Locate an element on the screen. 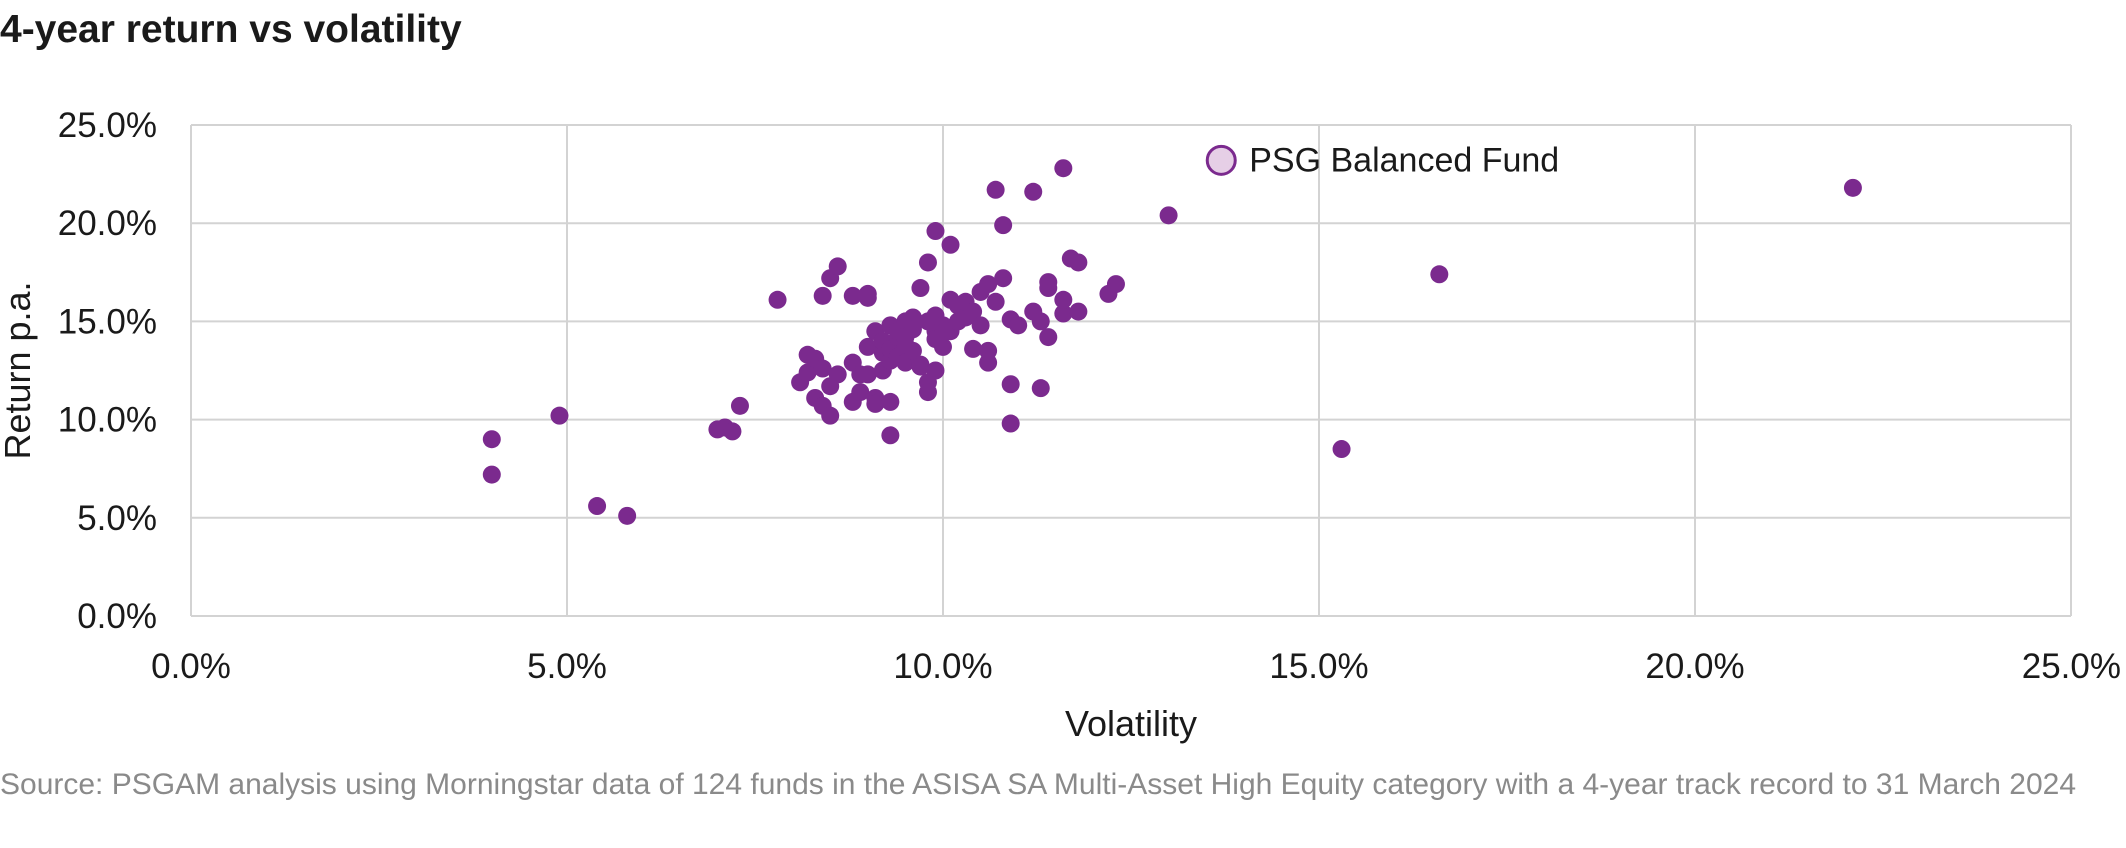  psg-balanced-fund-marker is located at coordinates (1221, 160).